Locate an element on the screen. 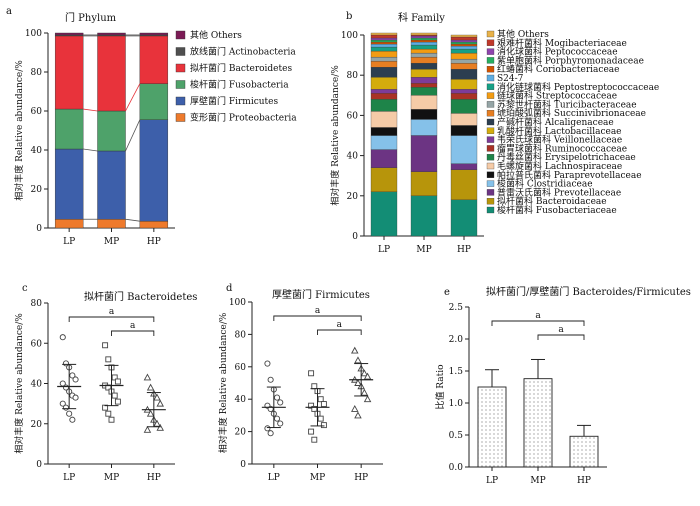 The width and height of the screenshot is (700, 506). b-legend-label: 苏黎世杆菌科 Turicibacteraceae is located at coordinates (567, 104).